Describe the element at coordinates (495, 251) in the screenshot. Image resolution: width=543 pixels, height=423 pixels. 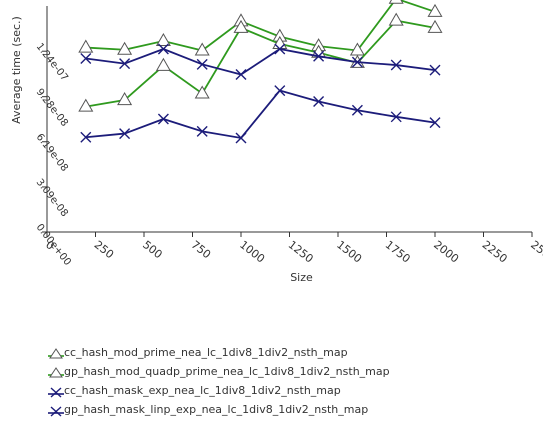
I see `x-tick-label: 2250` at that location.